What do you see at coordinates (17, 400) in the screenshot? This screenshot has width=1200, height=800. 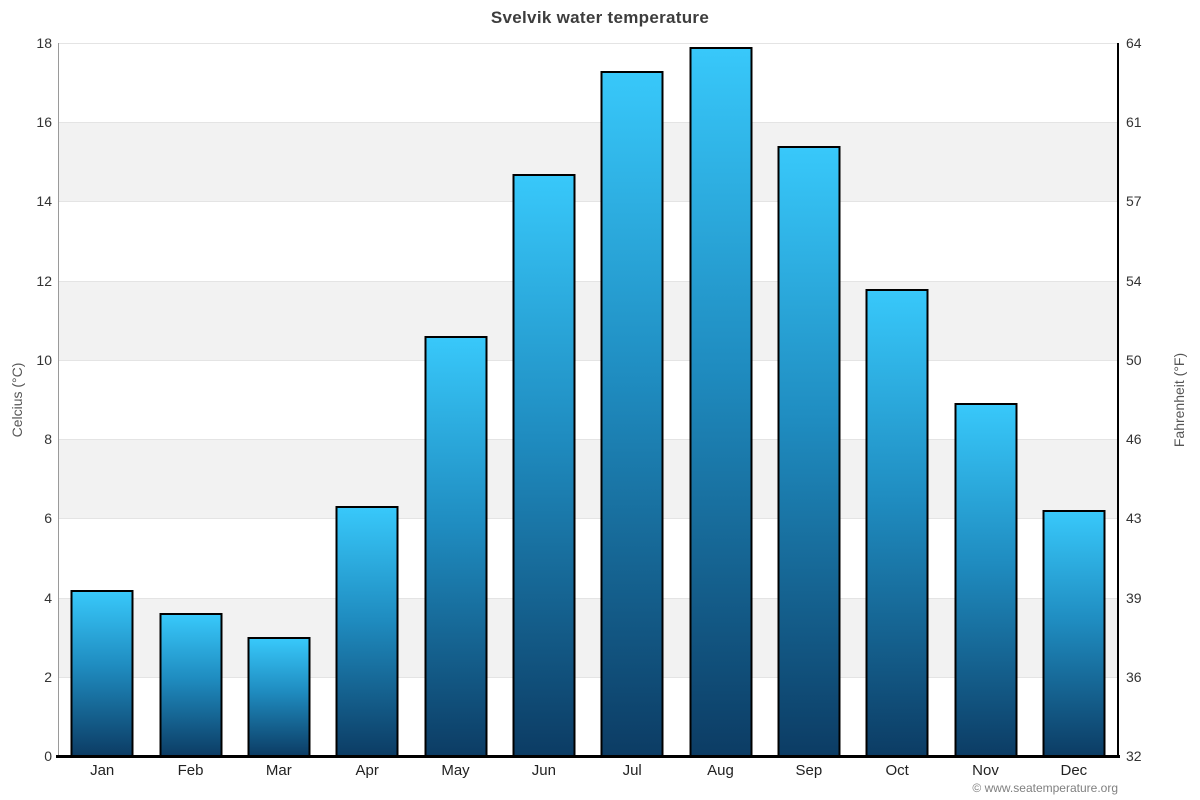 I see `celsius-axis-title: Celcius (°C)` at bounding box center [17, 400].